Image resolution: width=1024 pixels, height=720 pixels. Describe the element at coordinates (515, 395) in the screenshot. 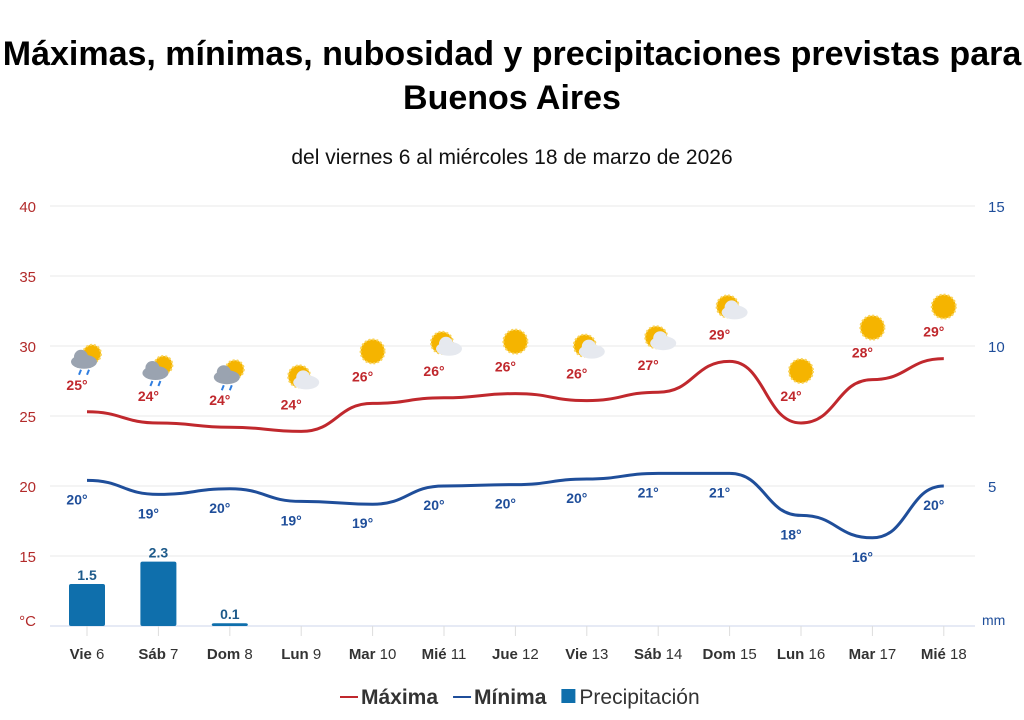

I see `series-line-max` at that location.